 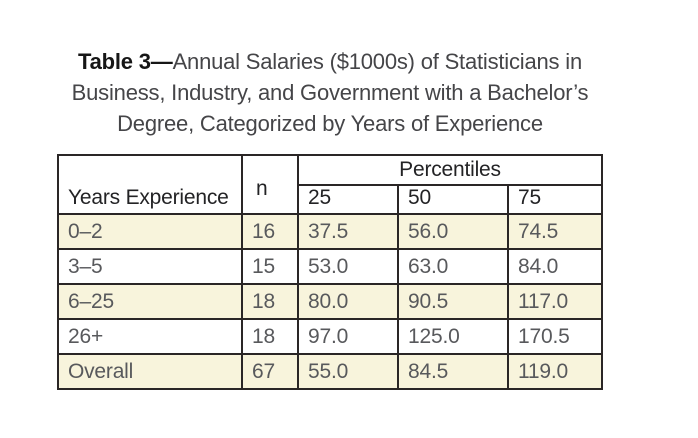 What do you see at coordinates (348, 199) in the screenshot?
I see `header-percentile-25: 25` at bounding box center [348, 199].